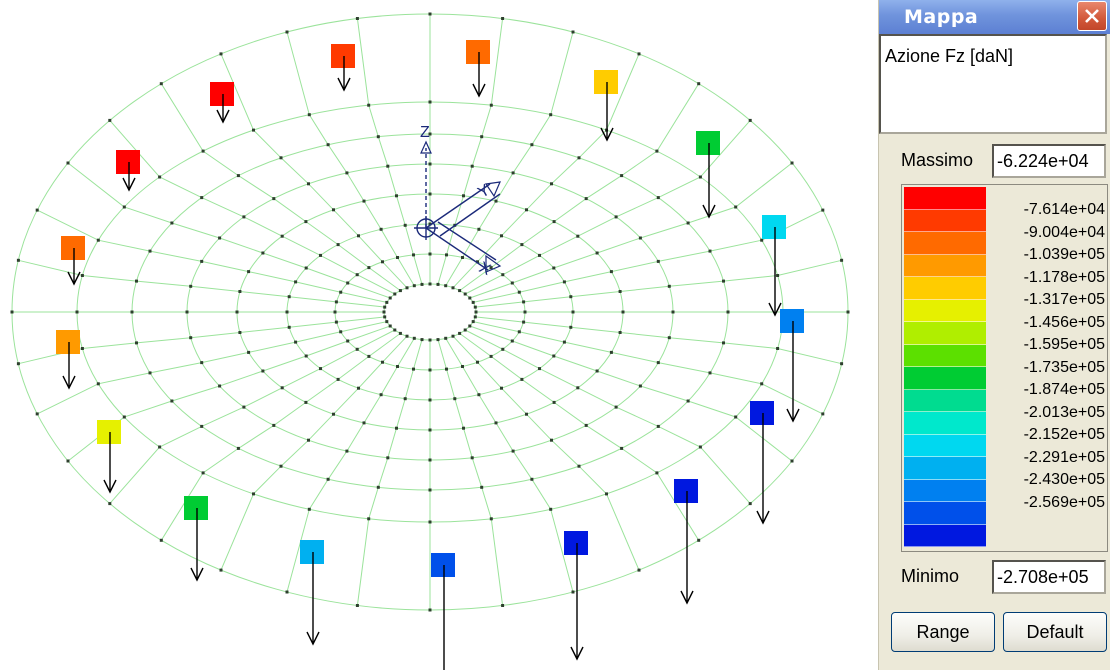 This screenshot has height=670, width=1110. I want to click on scale-tick-label: -1.595e+05, so click(1064, 344).